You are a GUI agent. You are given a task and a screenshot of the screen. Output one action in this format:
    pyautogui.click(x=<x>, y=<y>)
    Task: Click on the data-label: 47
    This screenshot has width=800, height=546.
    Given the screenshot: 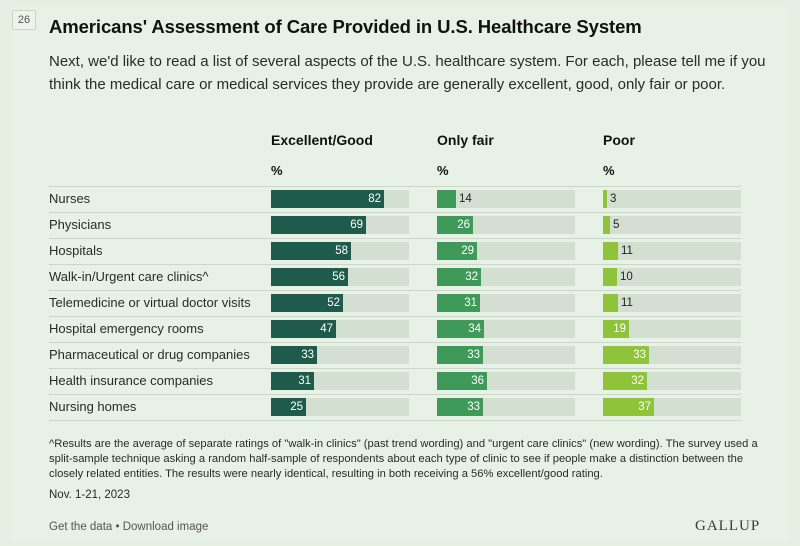 What is the action you would take?
    pyautogui.click(x=326, y=329)
    